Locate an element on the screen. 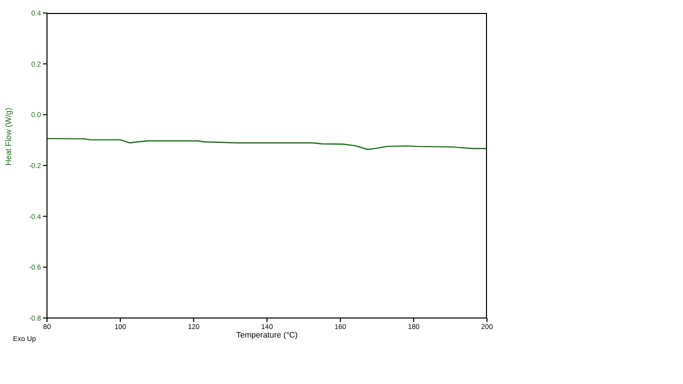 This screenshot has height=384, width=683. x-axis-title: Temperature (°C) is located at coordinates (267, 335).